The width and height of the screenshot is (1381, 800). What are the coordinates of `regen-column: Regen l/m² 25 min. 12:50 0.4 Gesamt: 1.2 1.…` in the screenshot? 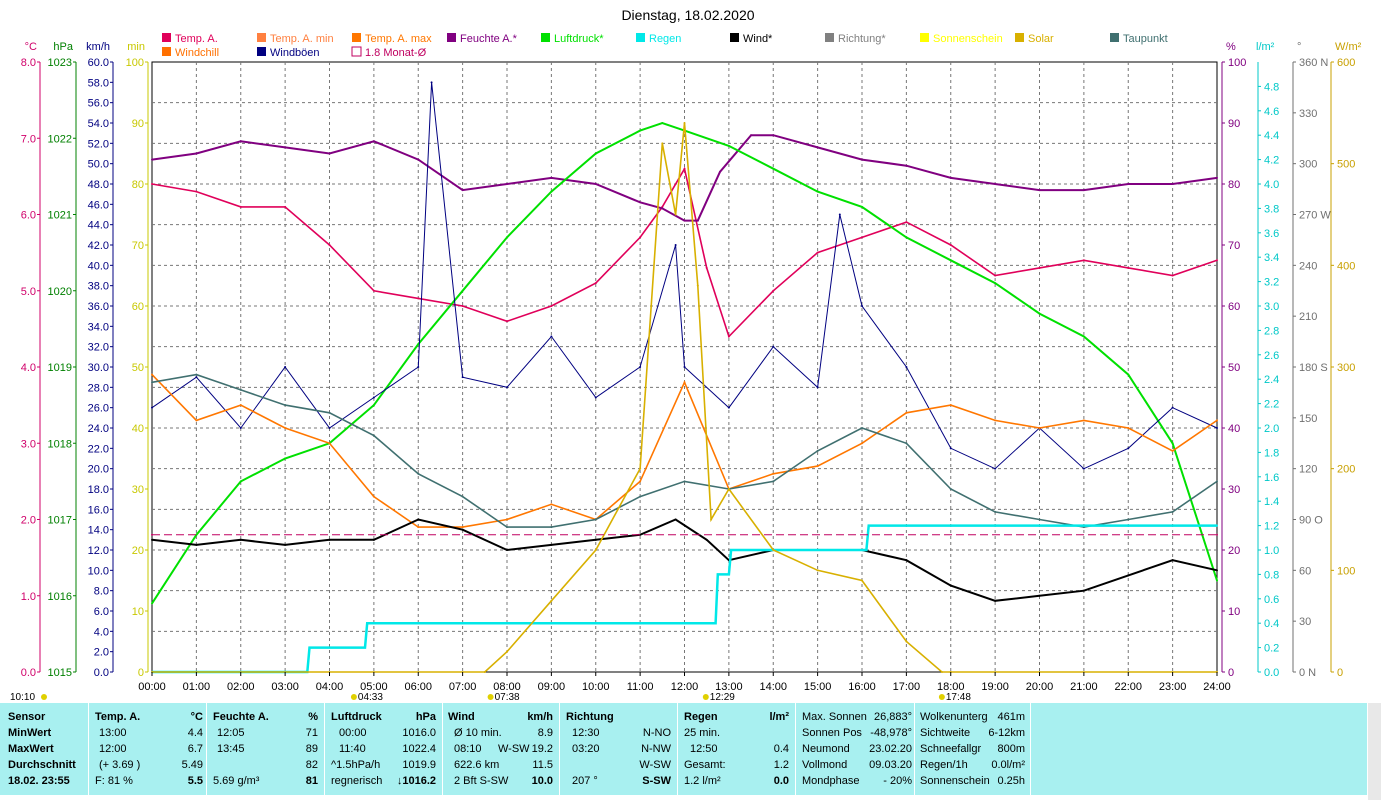 It's located at (736, 749).